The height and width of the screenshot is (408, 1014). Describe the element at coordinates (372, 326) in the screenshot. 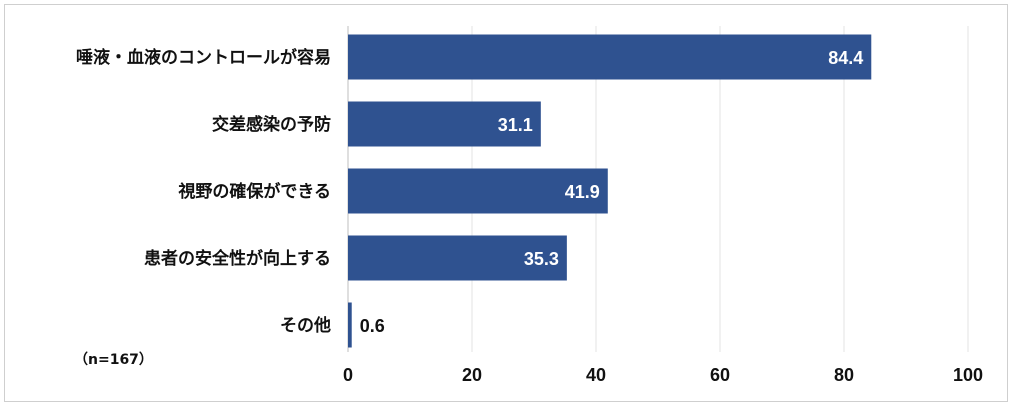

I see `value-label-5: 0.6` at that location.